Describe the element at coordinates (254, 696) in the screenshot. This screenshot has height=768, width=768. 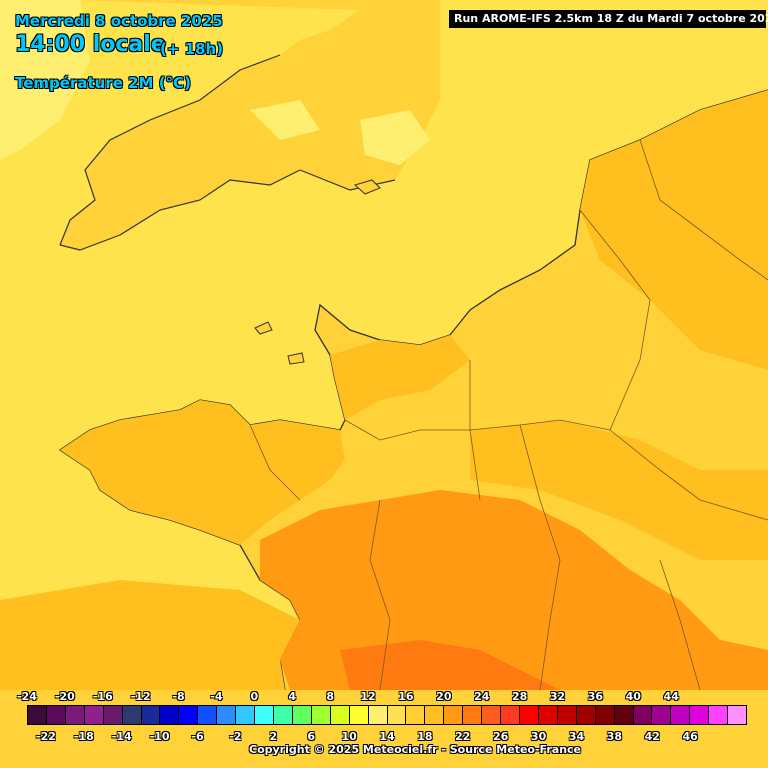
I see `scale-label-top: 0` at that location.